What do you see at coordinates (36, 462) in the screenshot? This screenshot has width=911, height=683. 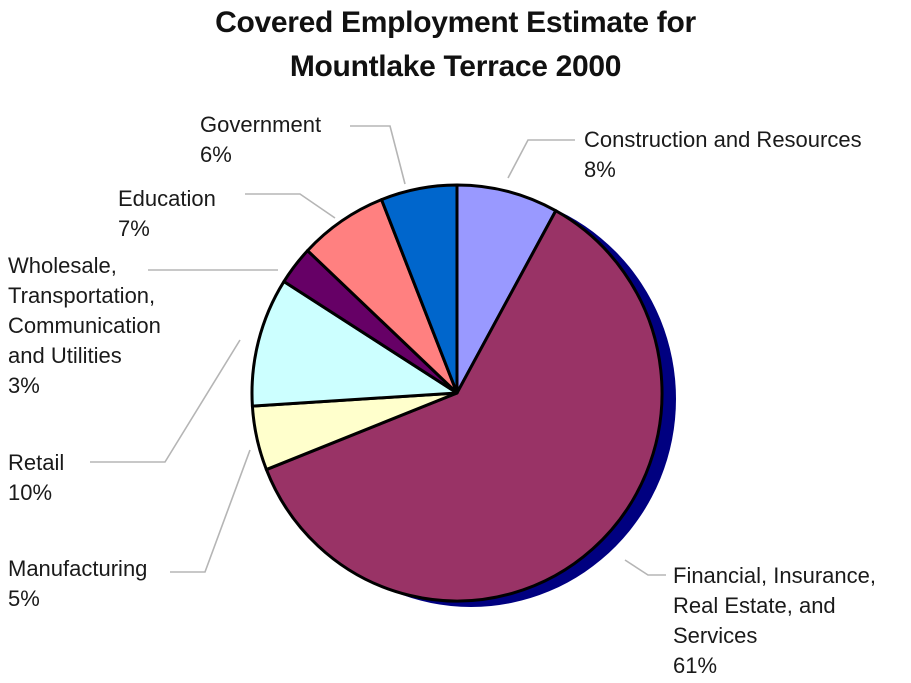 I see `slice-label-3-line-0: Retail` at bounding box center [36, 462].